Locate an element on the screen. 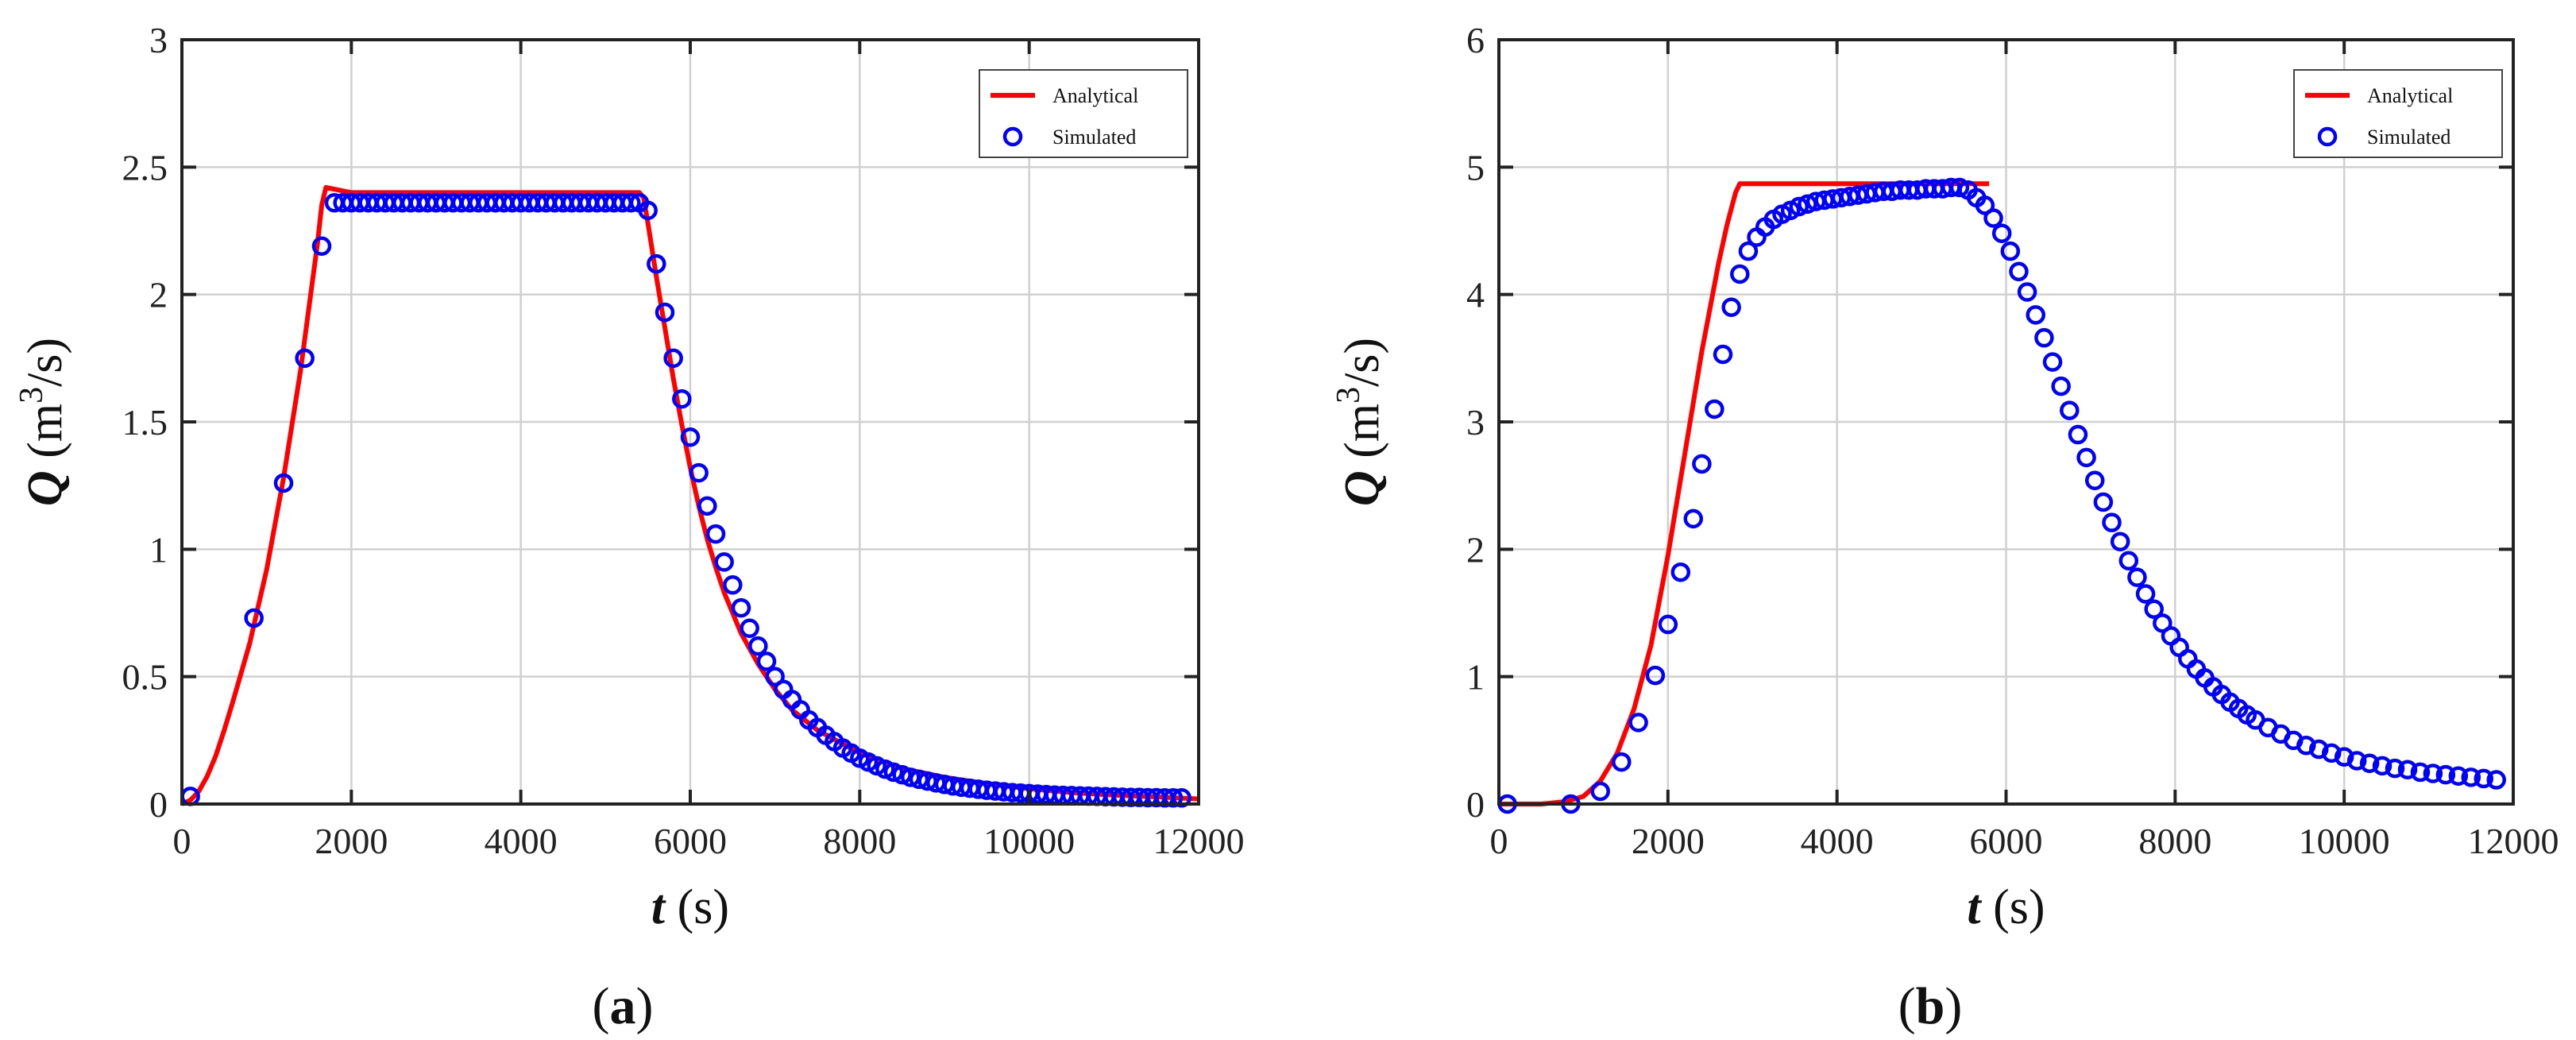 This screenshot has width=2576, height=1040. caption-open-paren: ( is located at coordinates (1907, 1006).